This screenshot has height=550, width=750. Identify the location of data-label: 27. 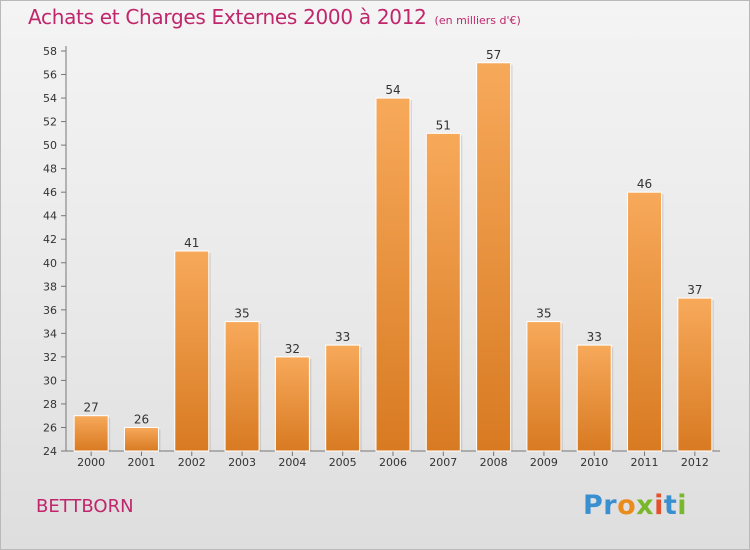
(91, 408).